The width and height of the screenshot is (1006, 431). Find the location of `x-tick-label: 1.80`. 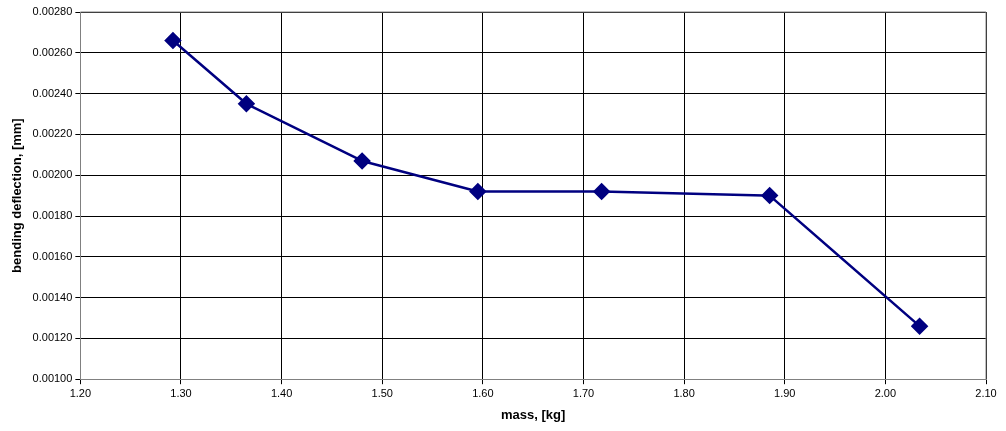

x-tick-label: 1.80 is located at coordinates (684, 392).